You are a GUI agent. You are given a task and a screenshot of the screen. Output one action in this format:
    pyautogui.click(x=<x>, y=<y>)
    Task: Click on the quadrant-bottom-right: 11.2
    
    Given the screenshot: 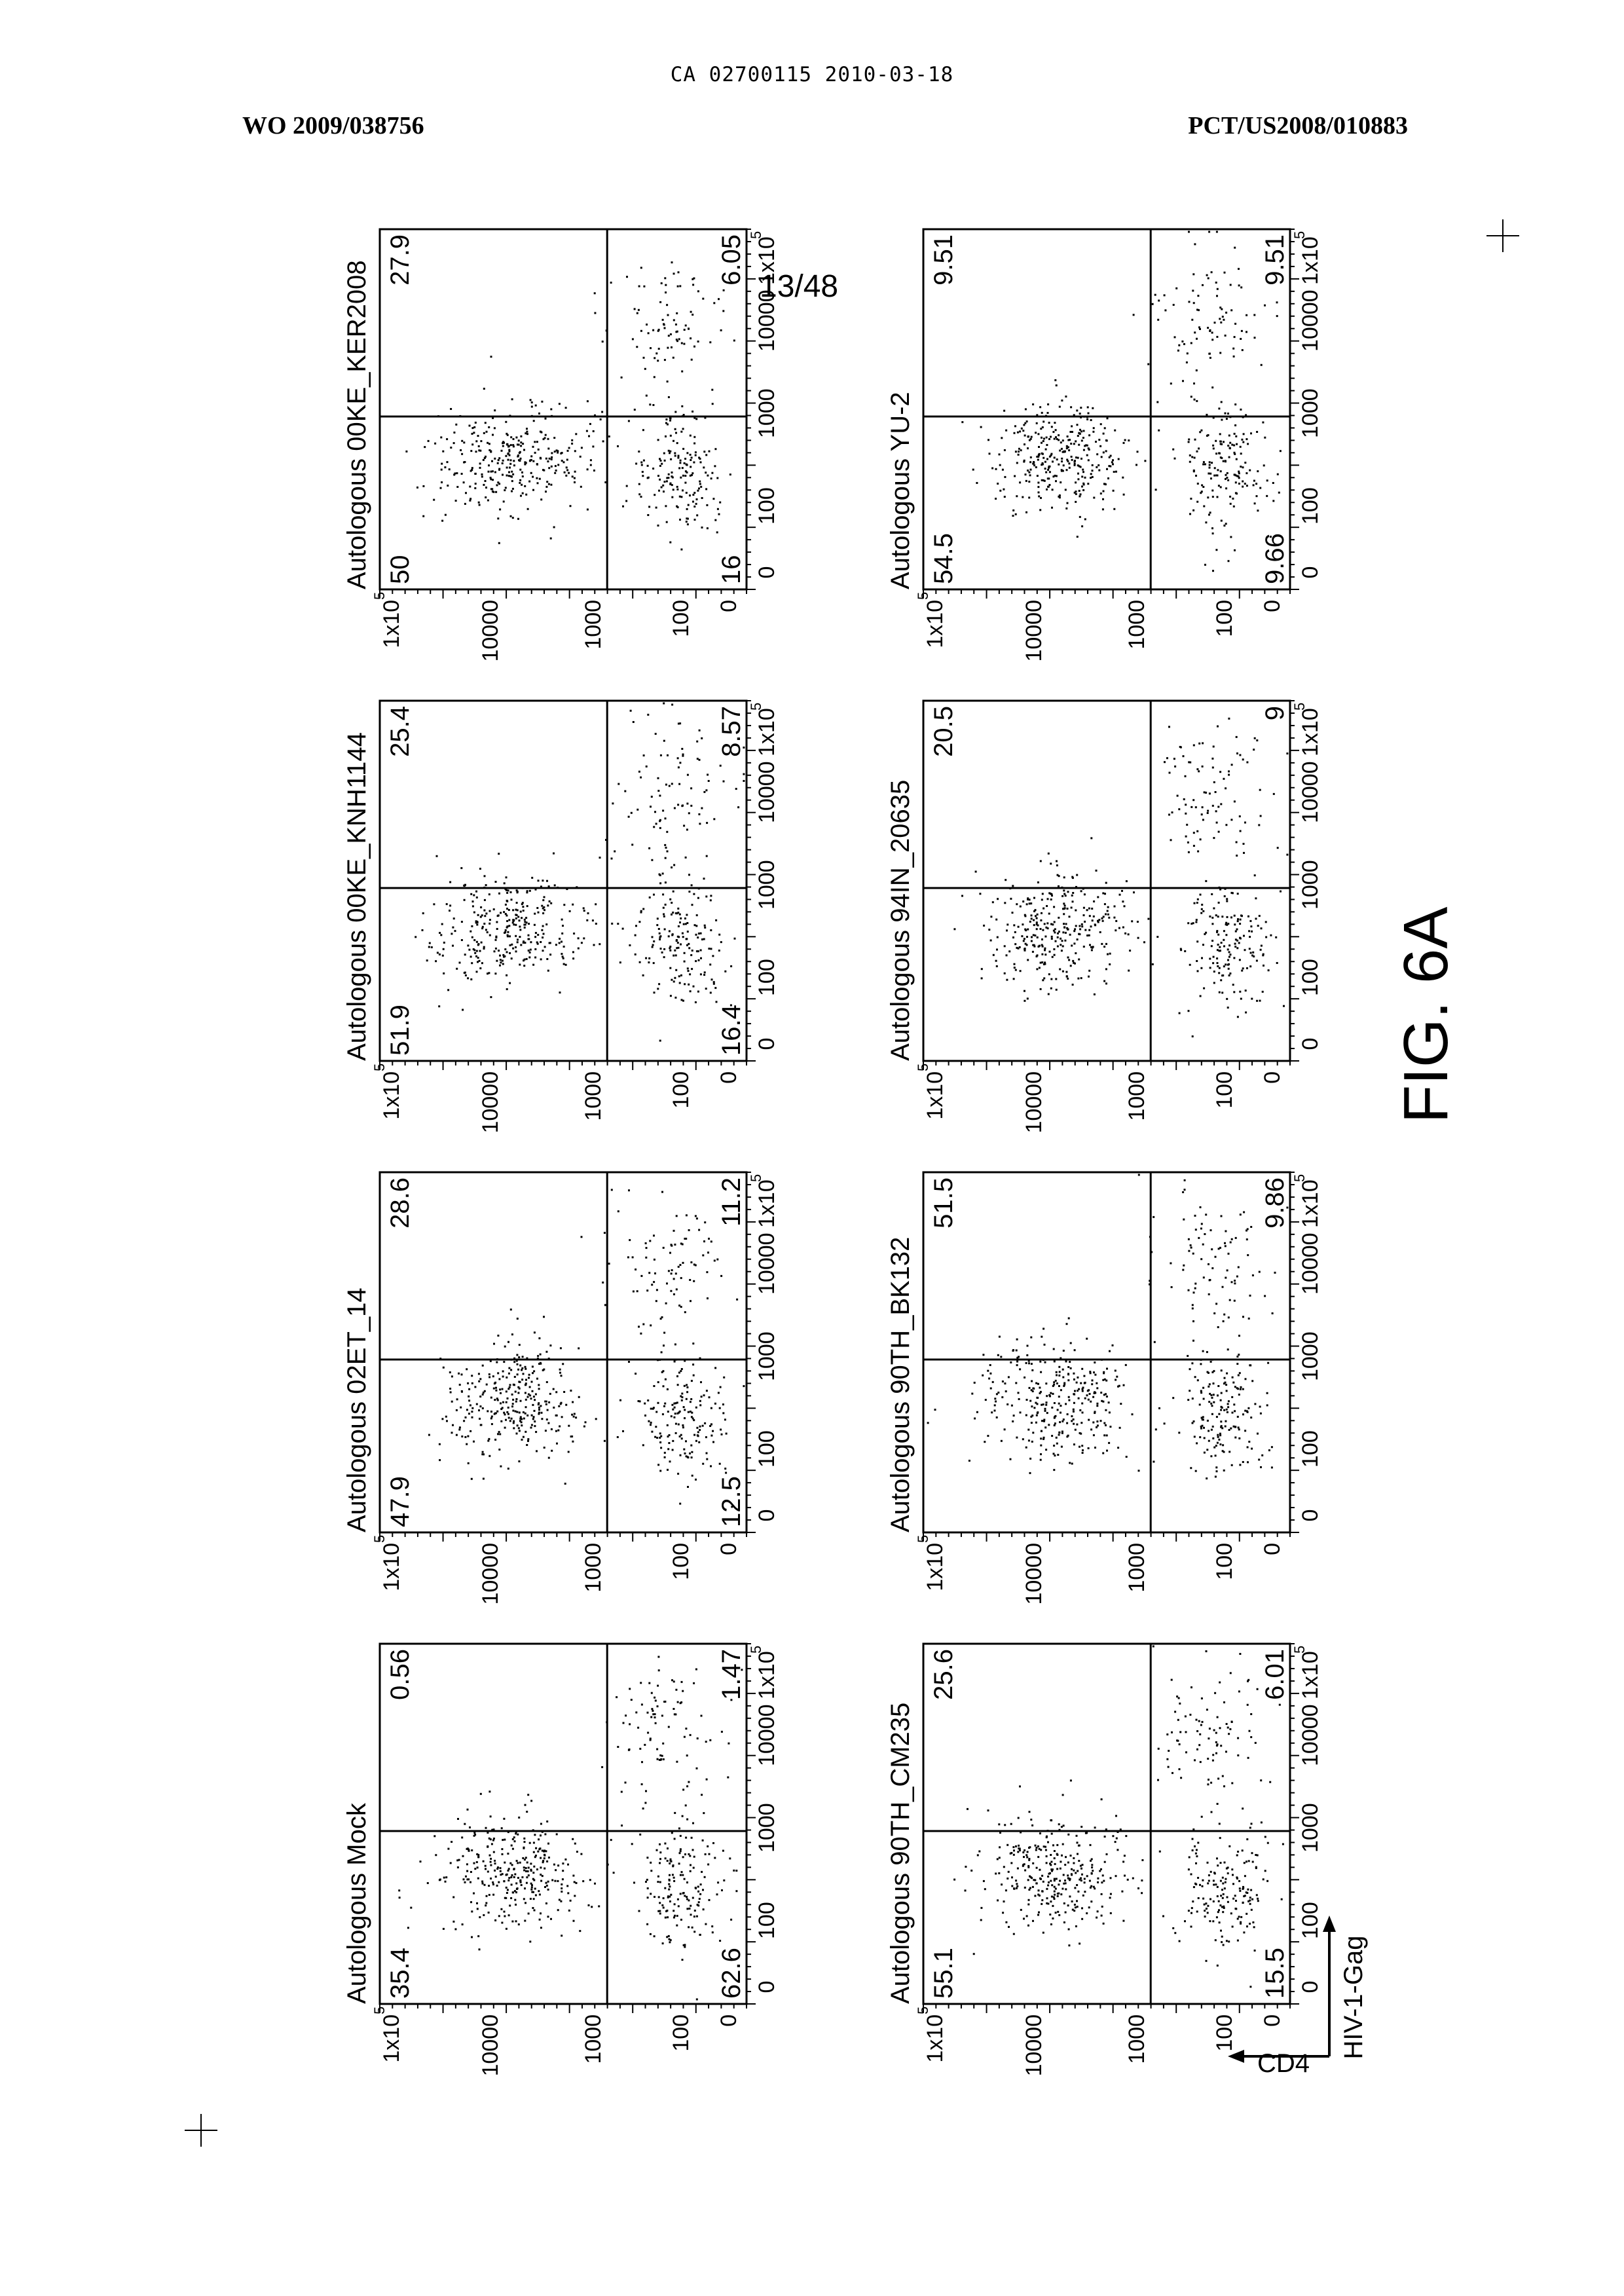 What is the action you would take?
    pyautogui.click(x=731, y=1202)
    